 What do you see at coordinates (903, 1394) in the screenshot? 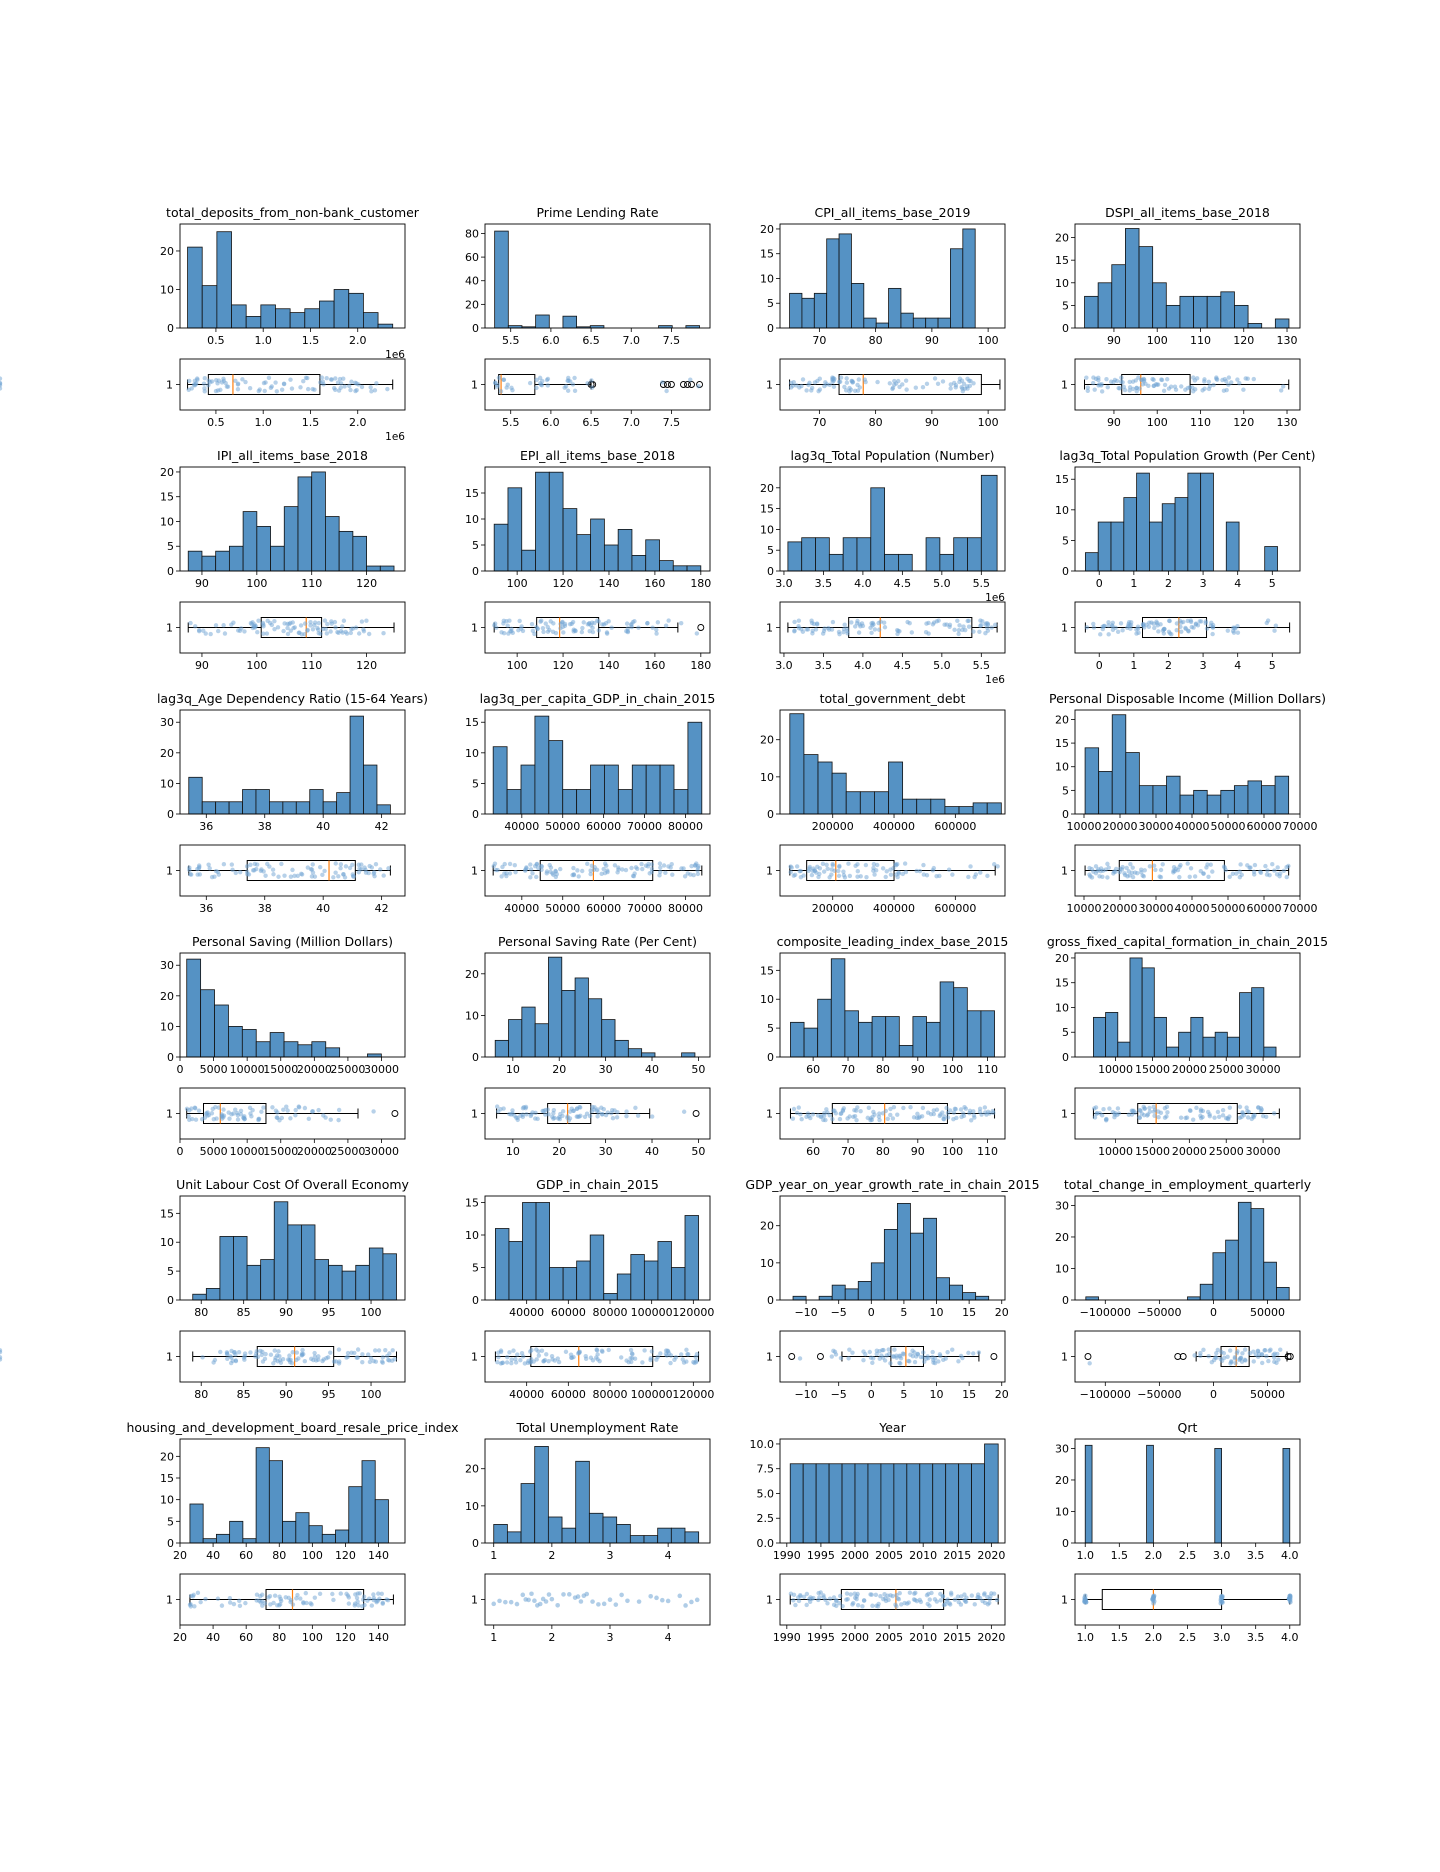
I see `box-x-tick-label: 5` at bounding box center [903, 1394].